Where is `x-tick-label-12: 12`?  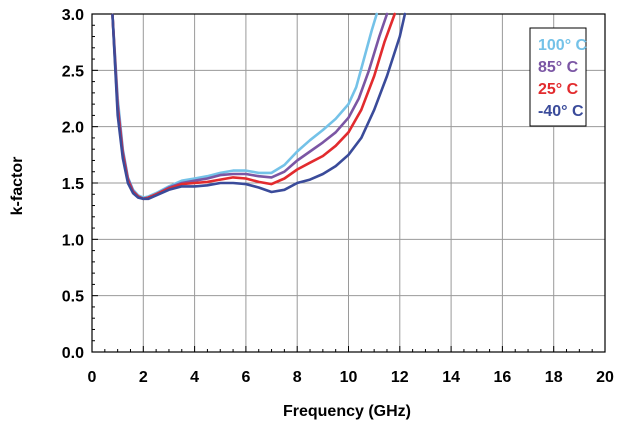 x-tick-label-12: 12 is located at coordinates (400, 377).